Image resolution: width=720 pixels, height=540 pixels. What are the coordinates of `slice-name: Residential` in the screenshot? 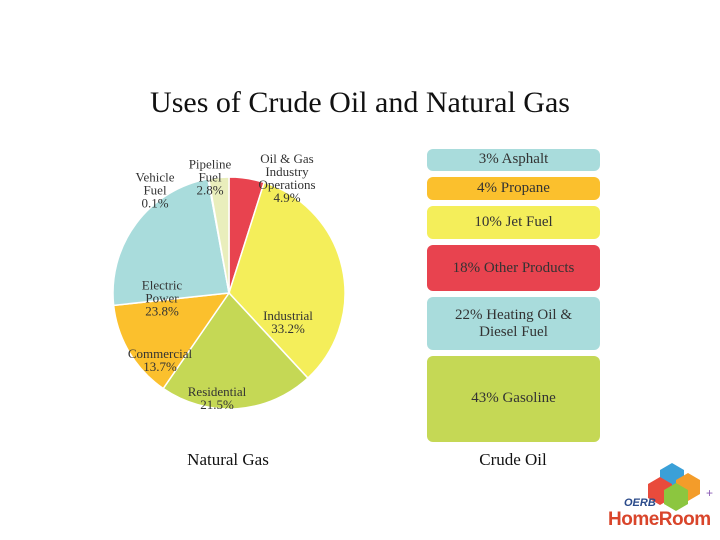 It's located at (217, 391).